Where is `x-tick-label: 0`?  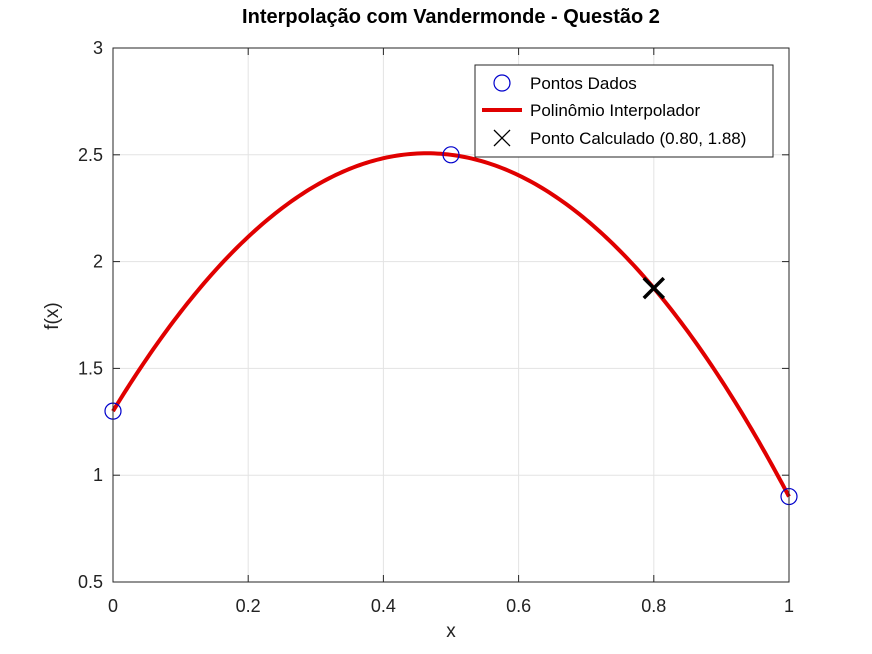 x-tick-label: 0 is located at coordinates (113, 606).